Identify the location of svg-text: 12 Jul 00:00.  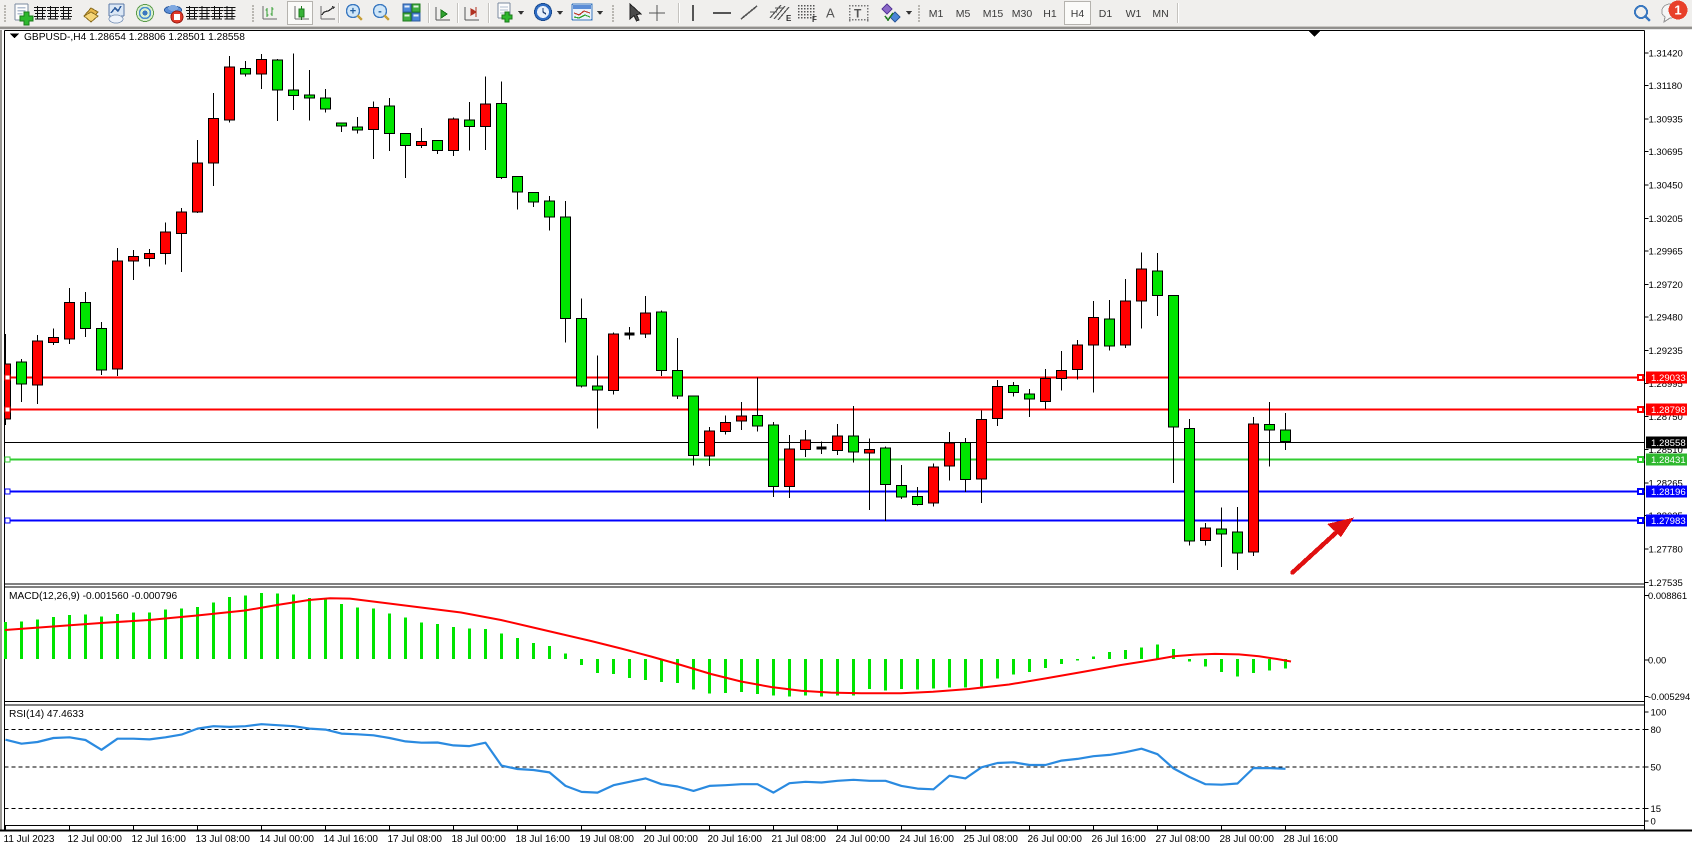
(95, 839).